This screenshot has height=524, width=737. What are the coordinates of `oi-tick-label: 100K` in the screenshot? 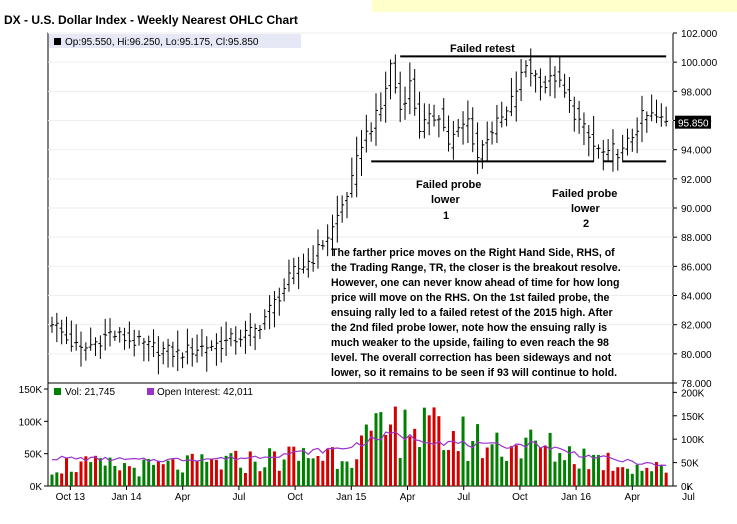 It's located at (693, 440).